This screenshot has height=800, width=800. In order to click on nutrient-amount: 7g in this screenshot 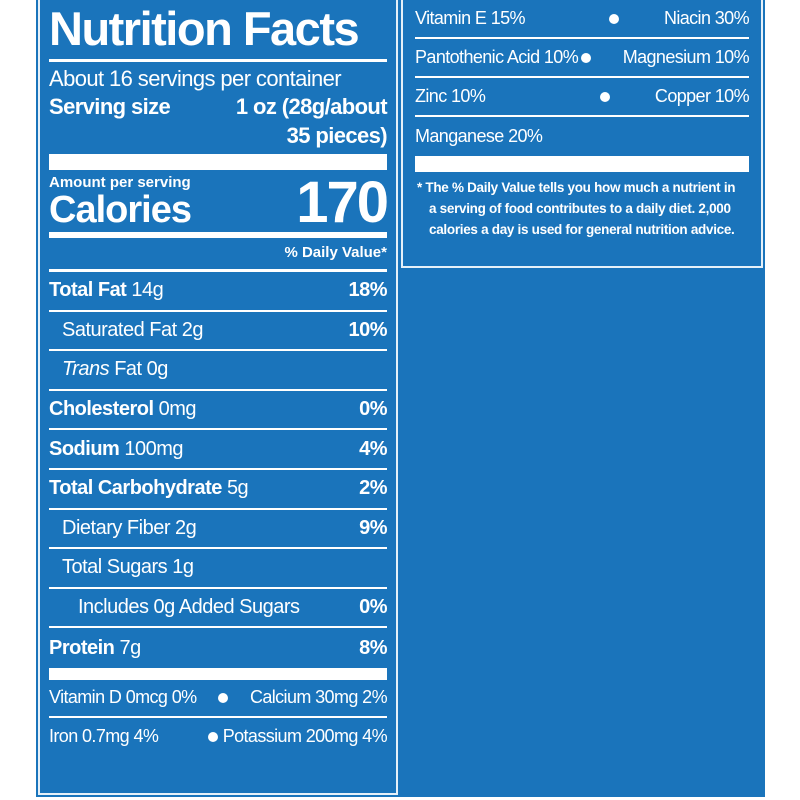, I will do `click(130, 647)`.